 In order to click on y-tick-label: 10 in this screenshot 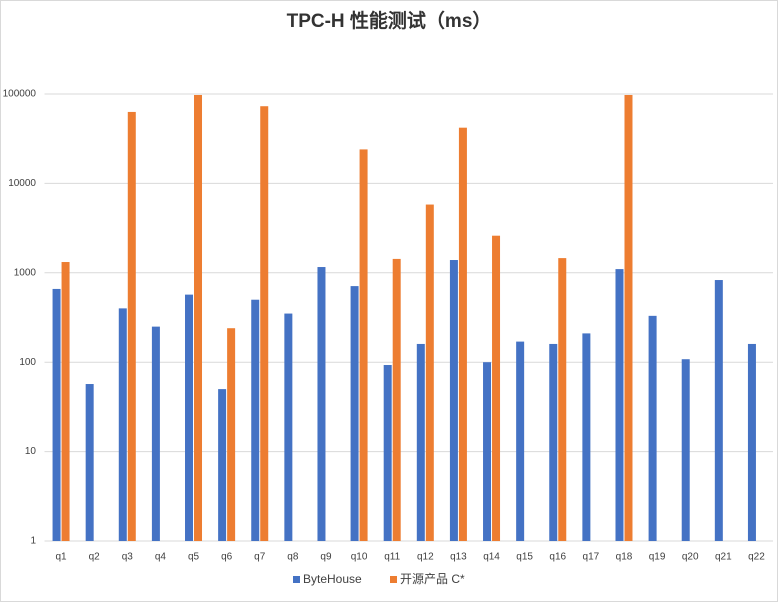, I will do `click(31, 451)`.